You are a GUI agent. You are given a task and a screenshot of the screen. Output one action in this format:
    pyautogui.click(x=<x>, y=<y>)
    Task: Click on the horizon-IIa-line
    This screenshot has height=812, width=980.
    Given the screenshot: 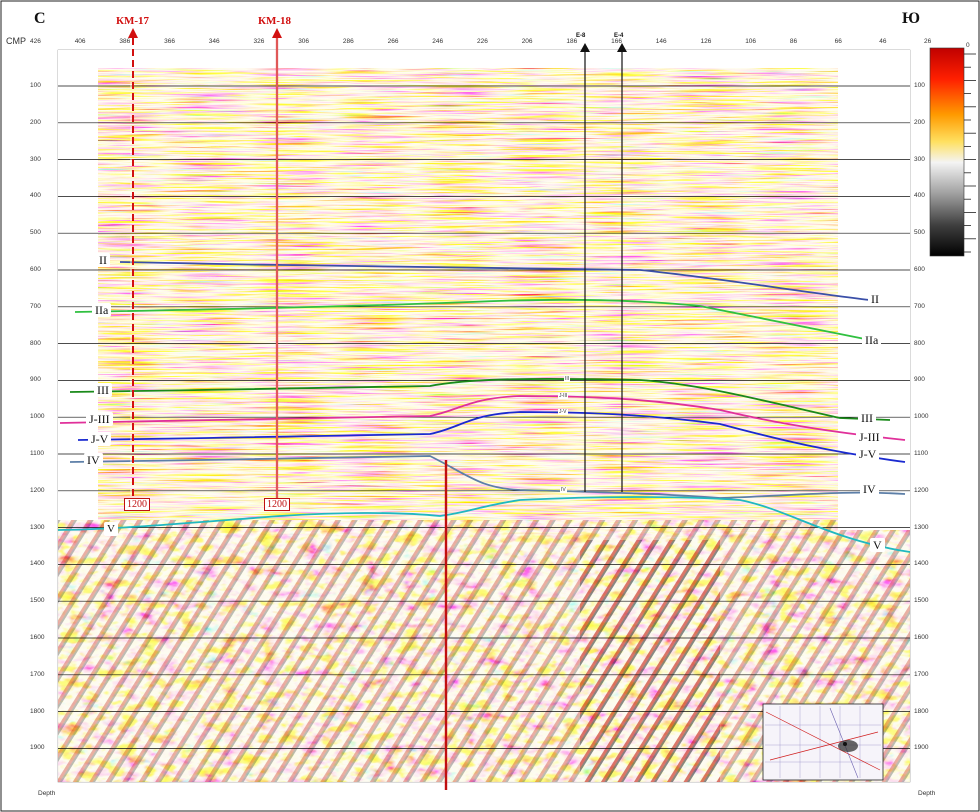 What is the action you would take?
    pyautogui.click(x=477, y=321)
    